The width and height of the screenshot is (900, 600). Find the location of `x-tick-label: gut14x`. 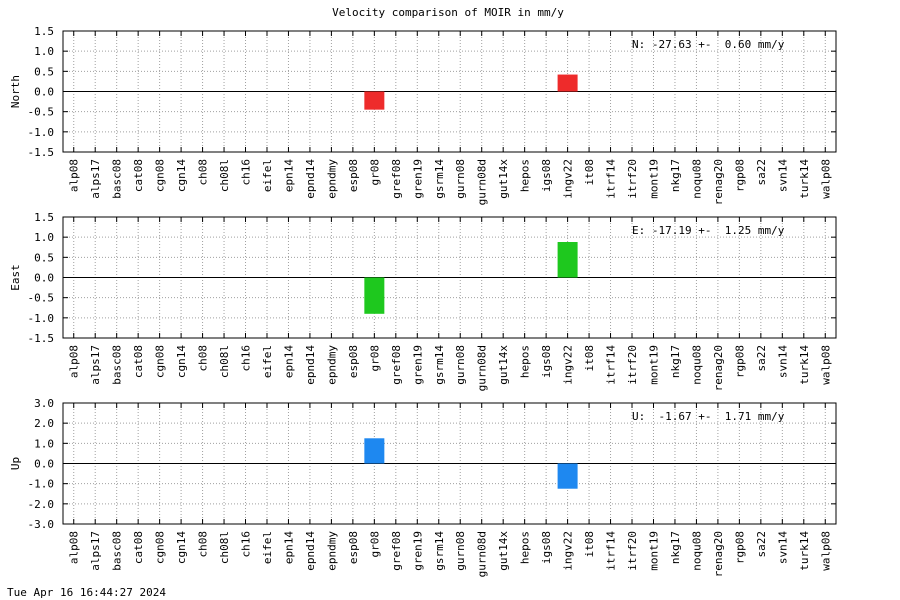

x-tick-label: gut14x is located at coordinates (503, 365).